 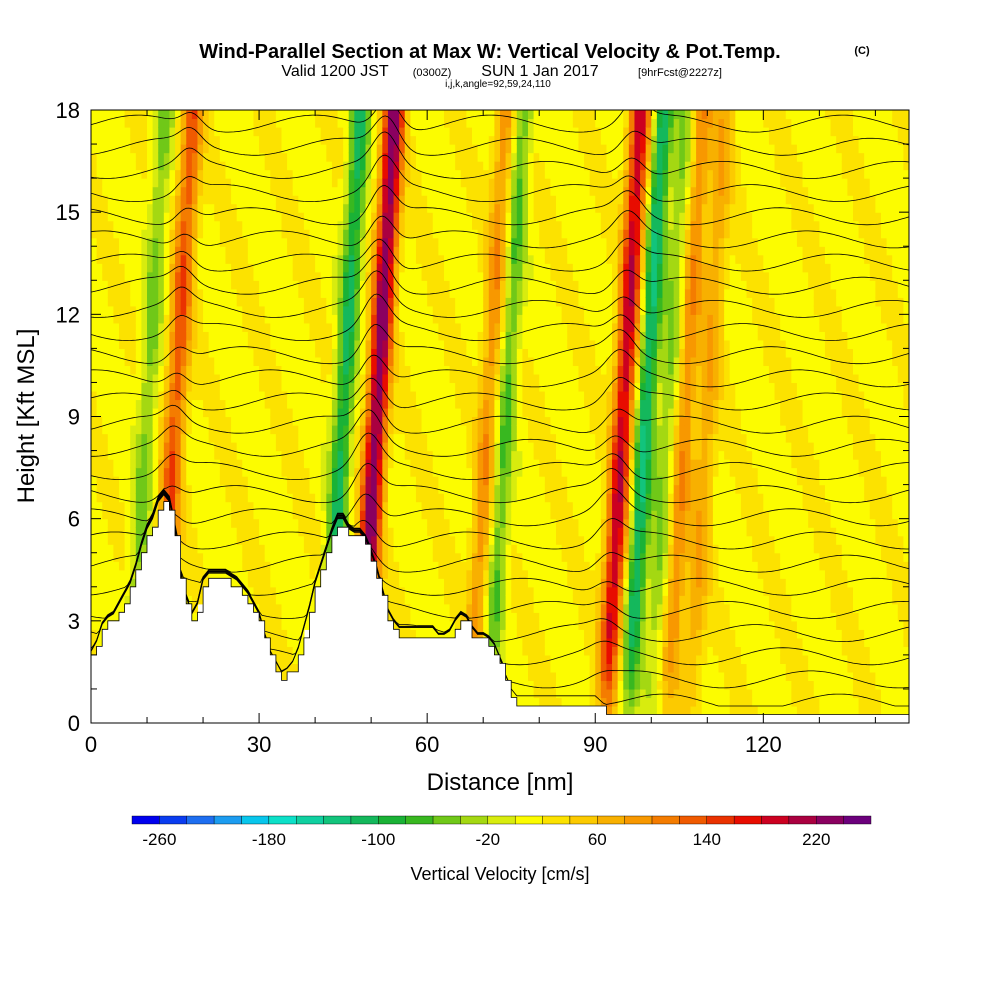 What do you see at coordinates (335, 71) in the screenshot?
I see `subtitle-valid: Valid 1200 JST` at bounding box center [335, 71].